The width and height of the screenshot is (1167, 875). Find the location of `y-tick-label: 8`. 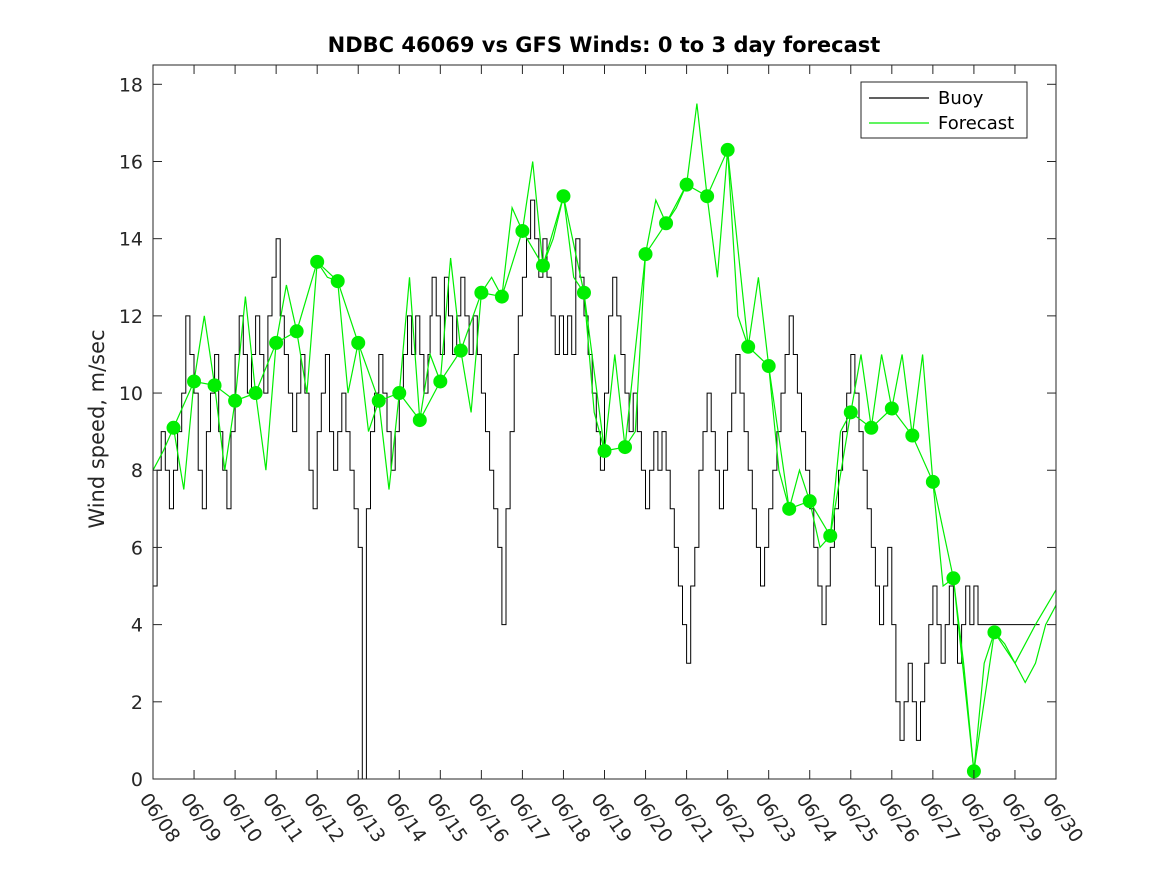

y-tick-label: 8 is located at coordinates (137, 471).